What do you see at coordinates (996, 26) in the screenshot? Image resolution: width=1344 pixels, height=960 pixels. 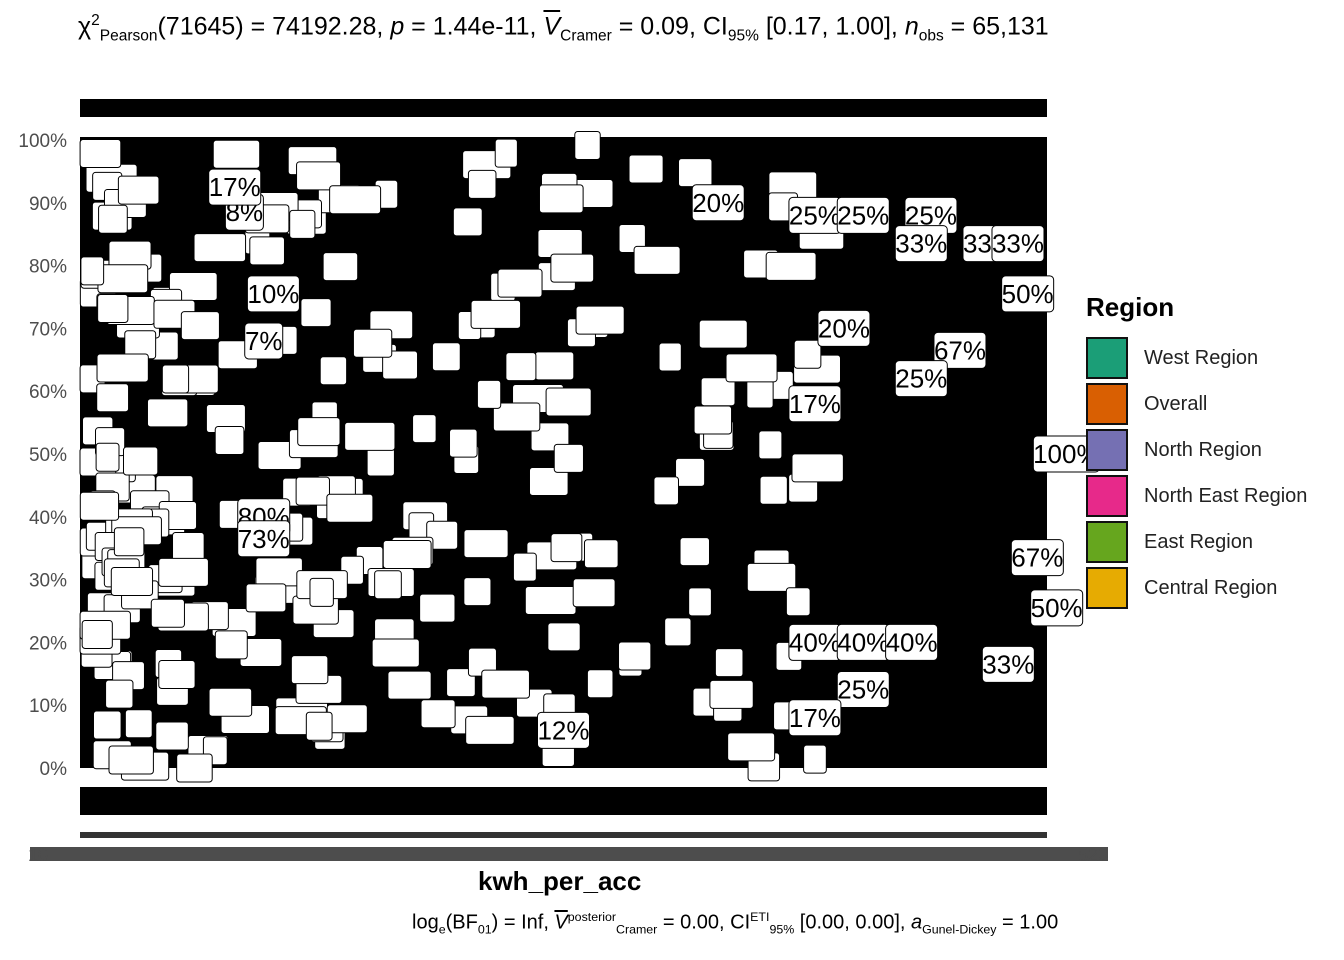 I see `n-value: = 65,131` at bounding box center [996, 26].